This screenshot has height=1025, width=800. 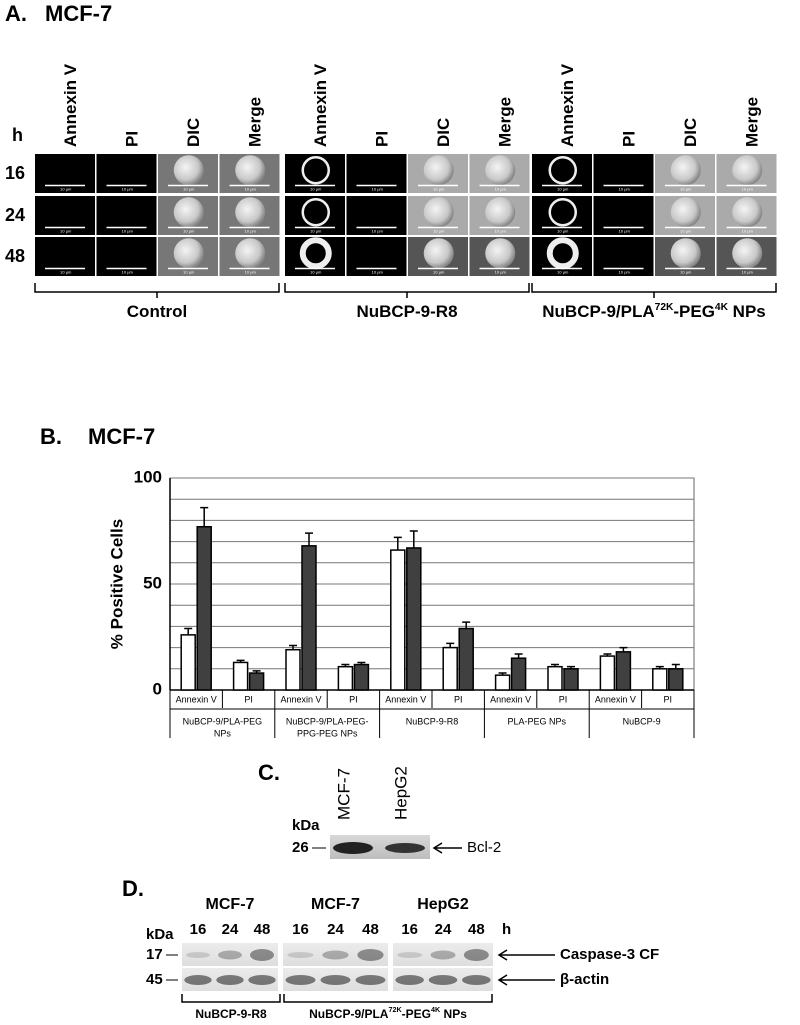 I want to click on panel-label: A., so click(x=16, y=13).